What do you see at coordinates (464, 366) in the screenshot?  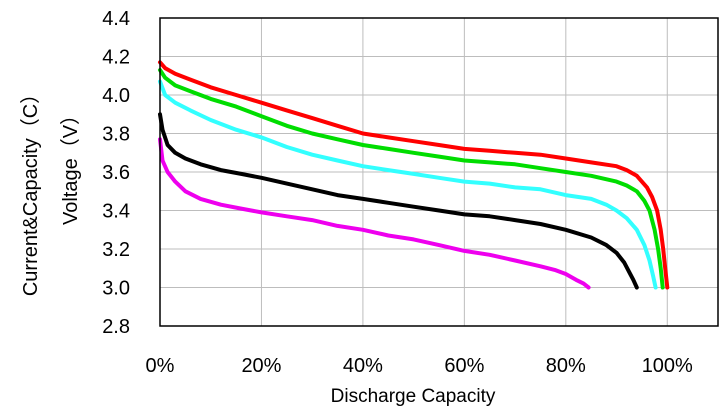 I see `x-tick-label: 60%` at bounding box center [464, 366].